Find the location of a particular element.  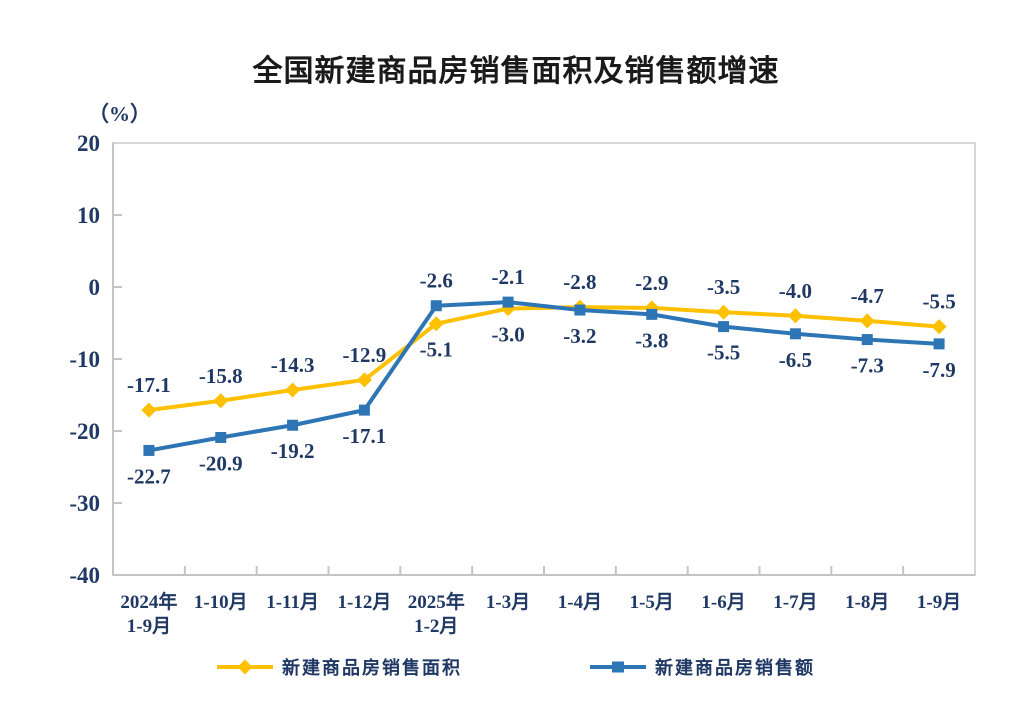

data-label: -4.7 is located at coordinates (867, 296).